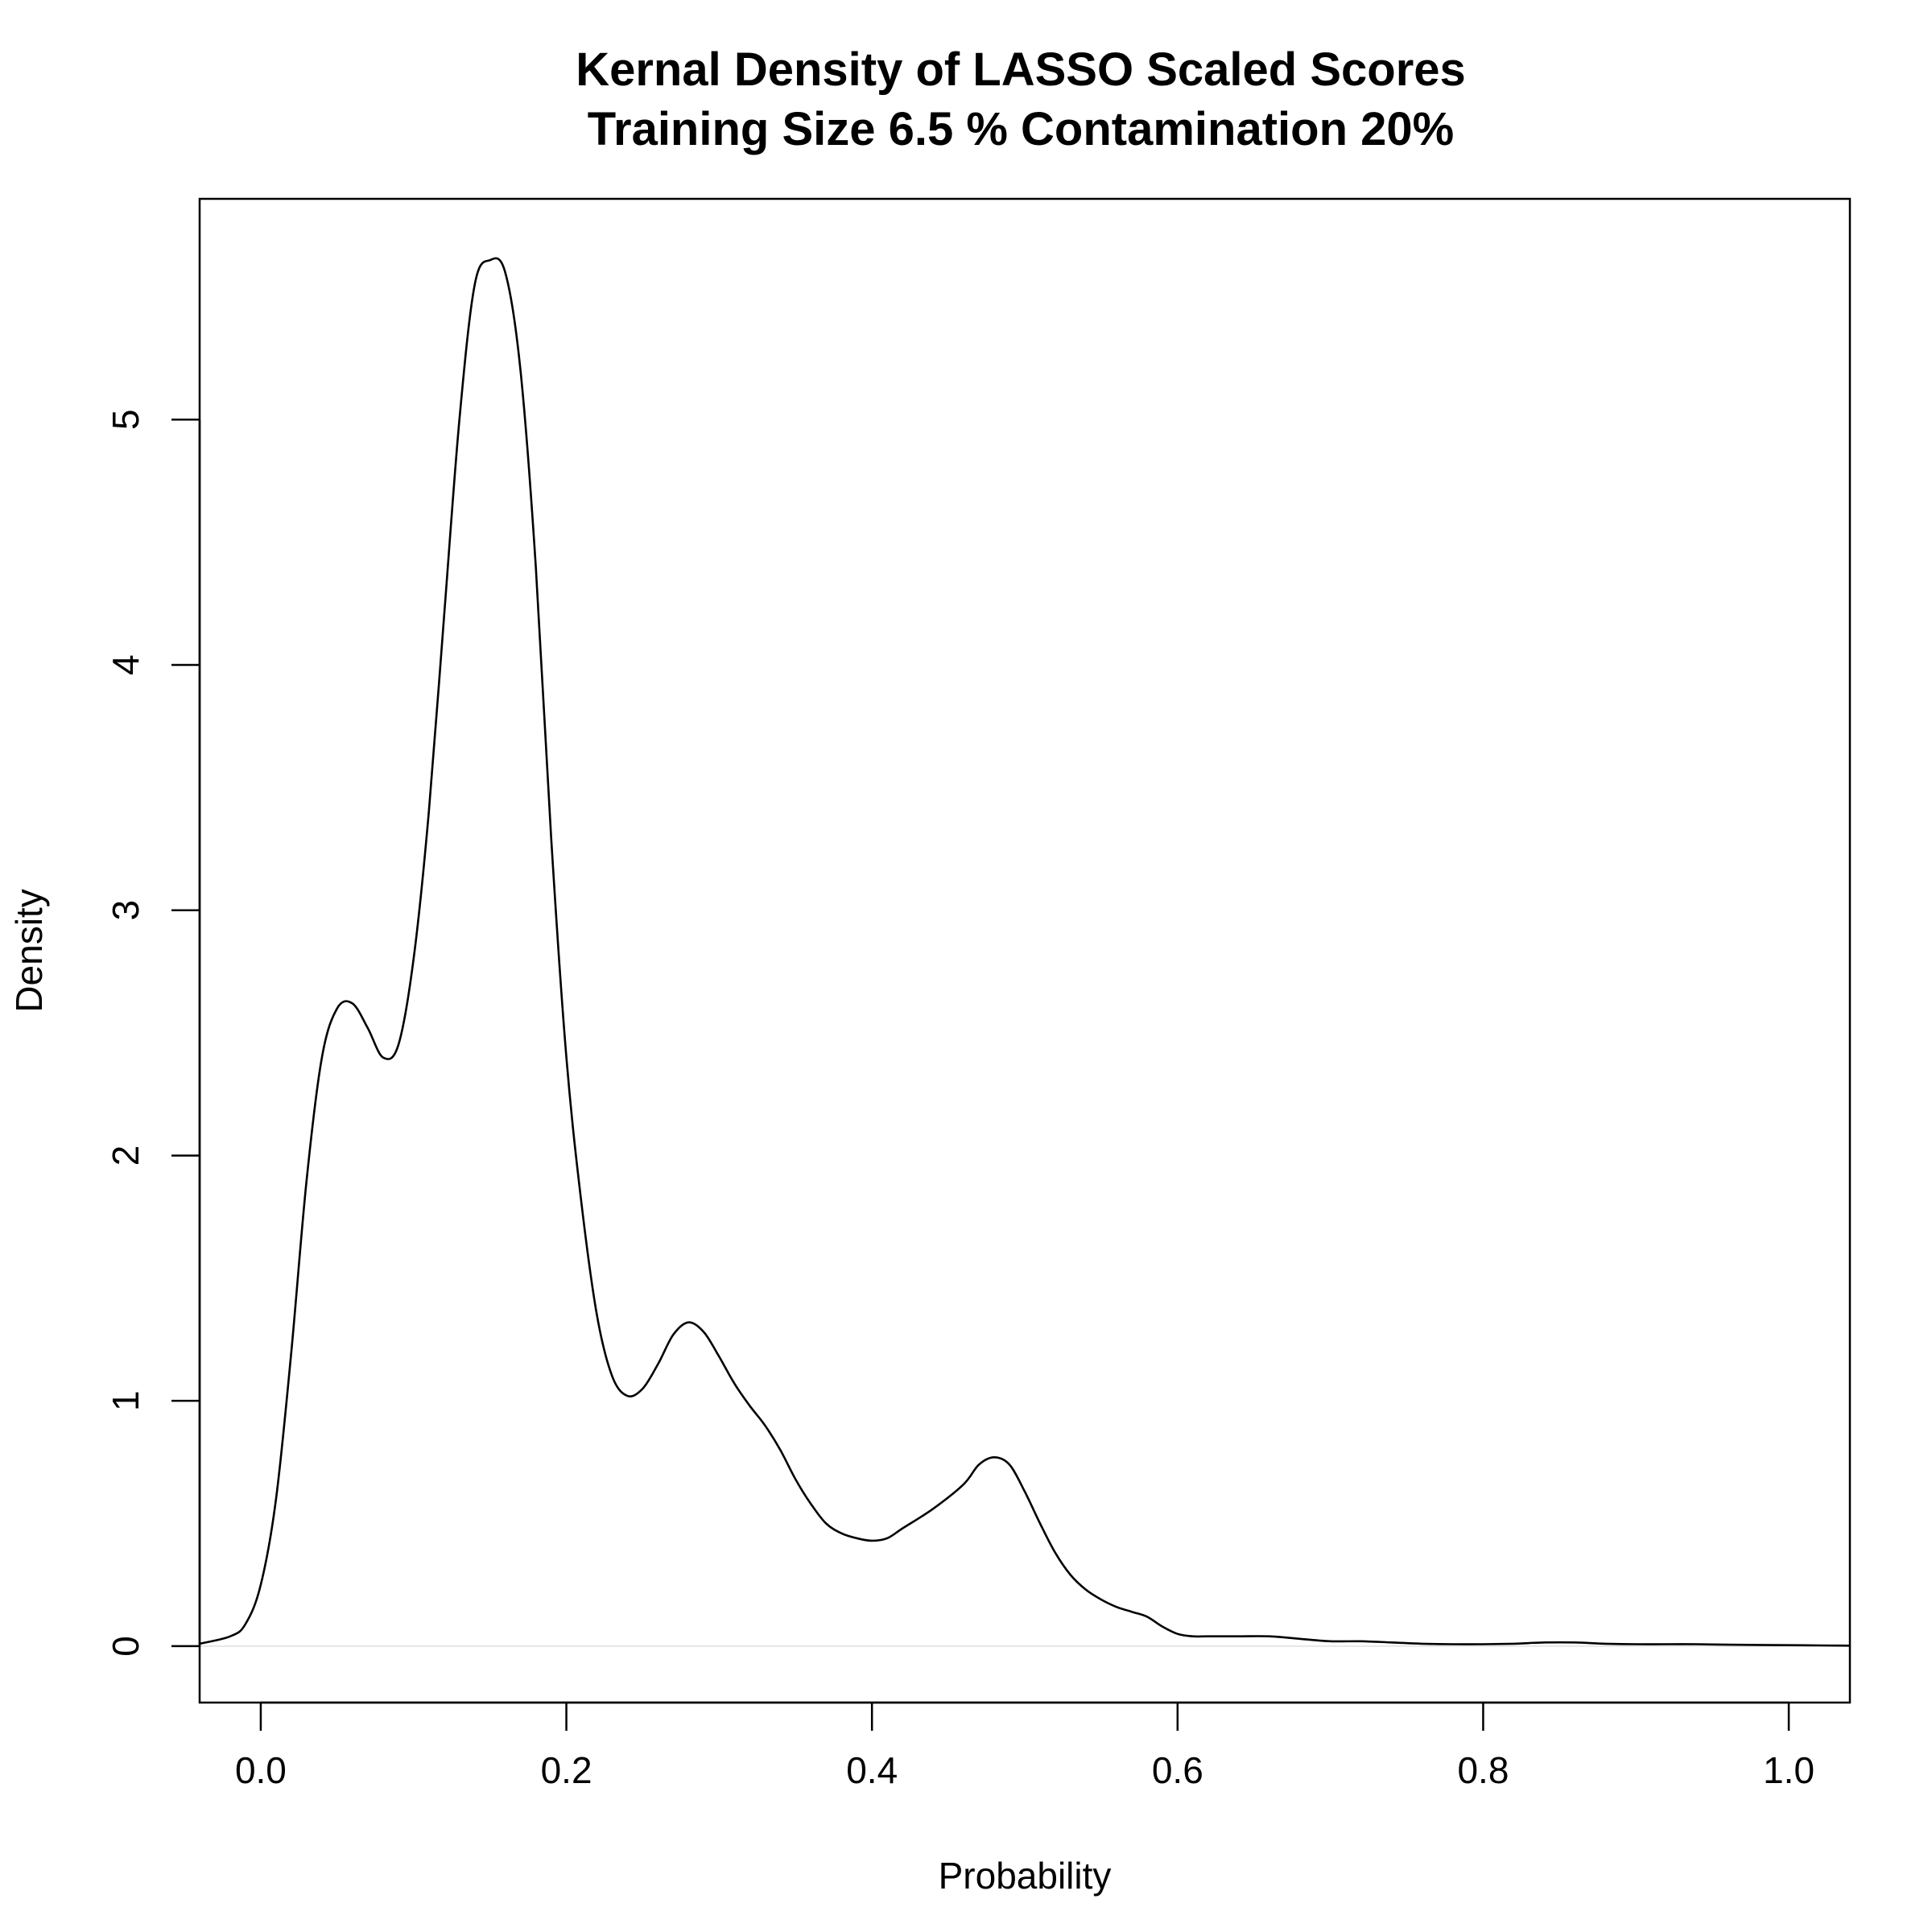 The image size is (1932, 1932). Describe the element at coordinates (1024, 1746) in the screenshot. I see `x-axis: 0.0 0.2 0.4 0.6 0.8 1.0` at that location.